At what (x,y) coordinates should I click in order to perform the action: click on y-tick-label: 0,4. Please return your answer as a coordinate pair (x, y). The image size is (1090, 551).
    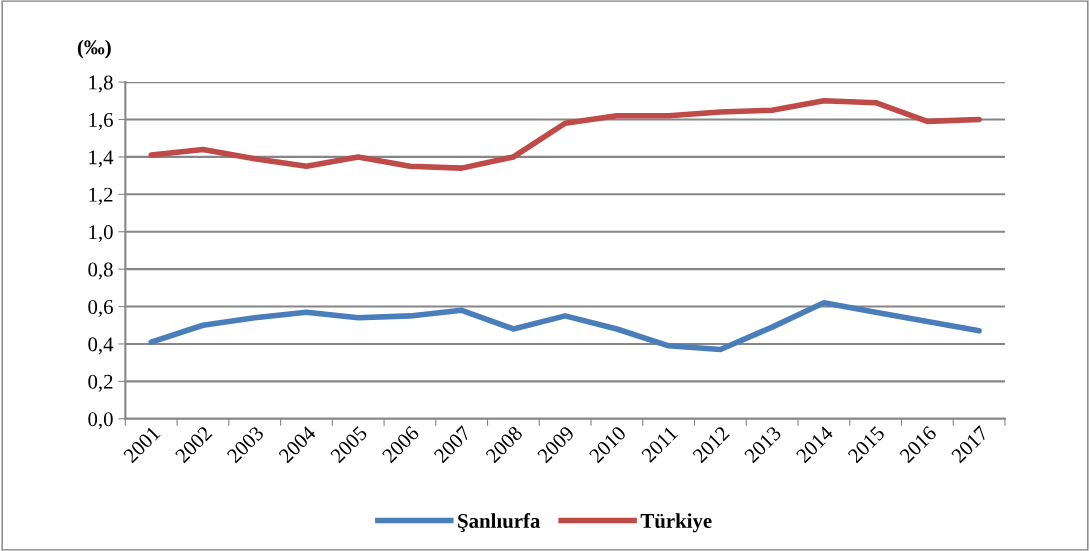
    Looking at the image, I should click on (101, 346).